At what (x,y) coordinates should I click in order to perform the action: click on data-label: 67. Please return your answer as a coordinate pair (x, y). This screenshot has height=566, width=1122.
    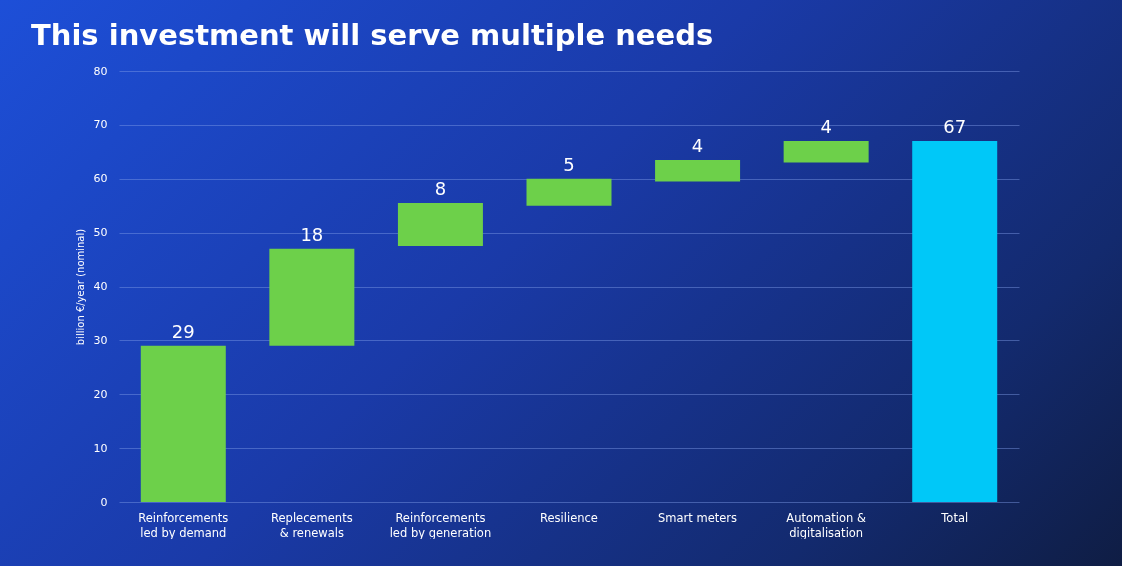
    Looking at the image, I should click on (955, 127).